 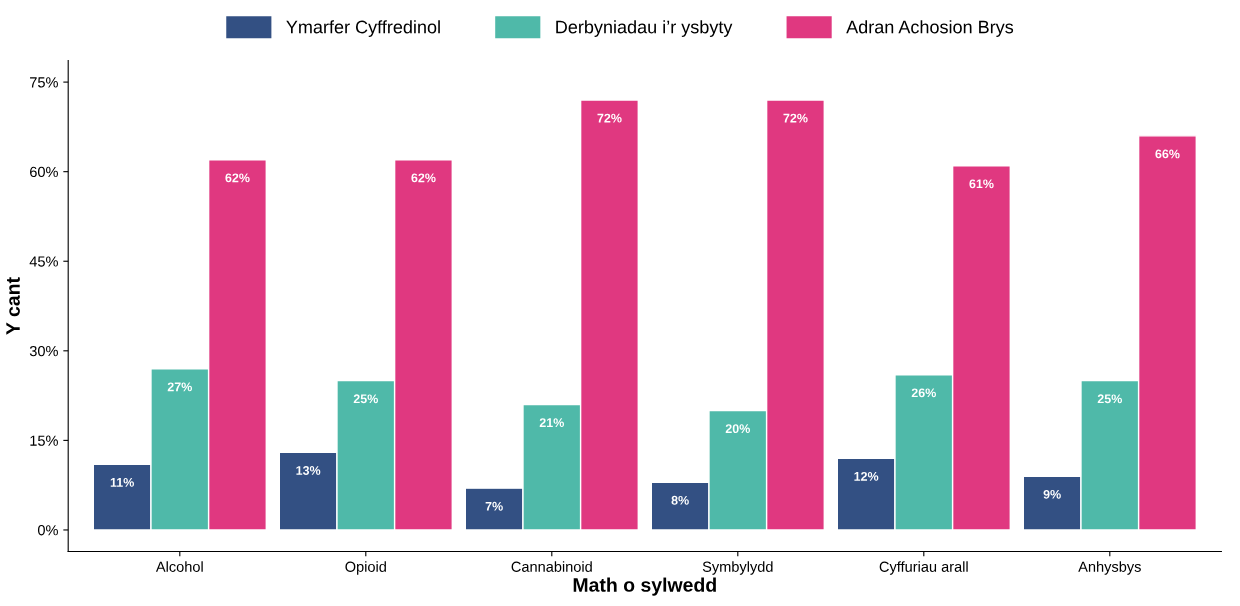 What do you see at coordinates (930, 28) in the screenshot?
I see `legend-label: Adran Achosion Brys` at bounding box center [930, 28].